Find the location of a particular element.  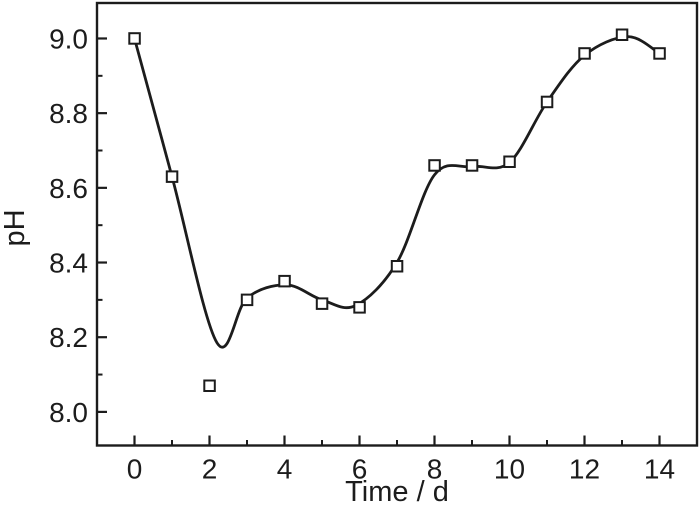

x-axis-title: Time / d is located at coordinates (397, 492).